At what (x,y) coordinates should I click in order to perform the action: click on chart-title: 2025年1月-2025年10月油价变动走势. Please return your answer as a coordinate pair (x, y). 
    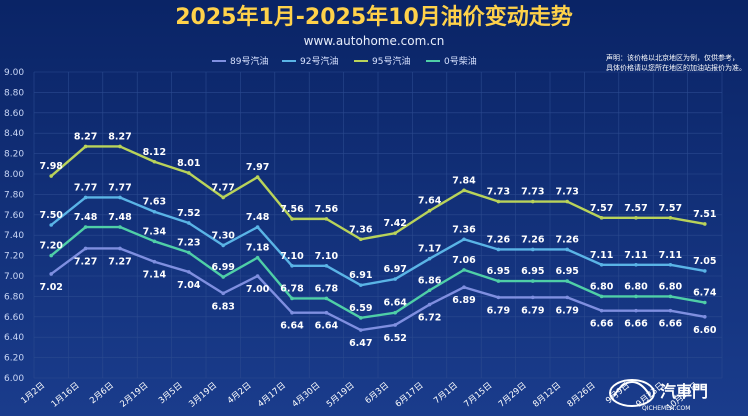
    Looking at the image, I should click on (374, 17).